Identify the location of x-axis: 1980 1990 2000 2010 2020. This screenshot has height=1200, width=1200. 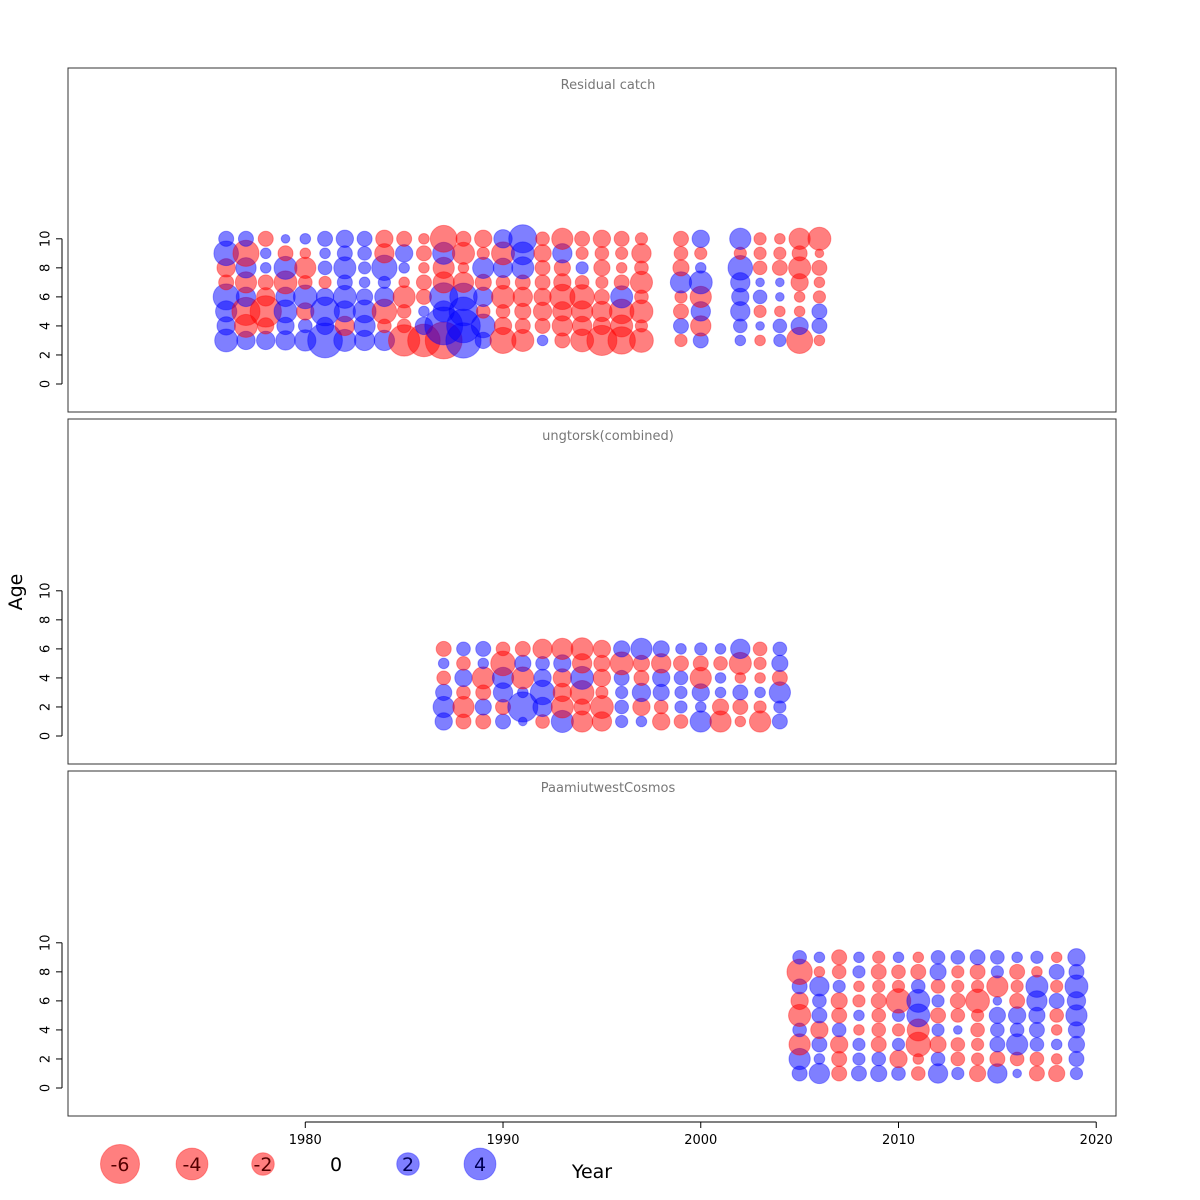
(701, 1134).